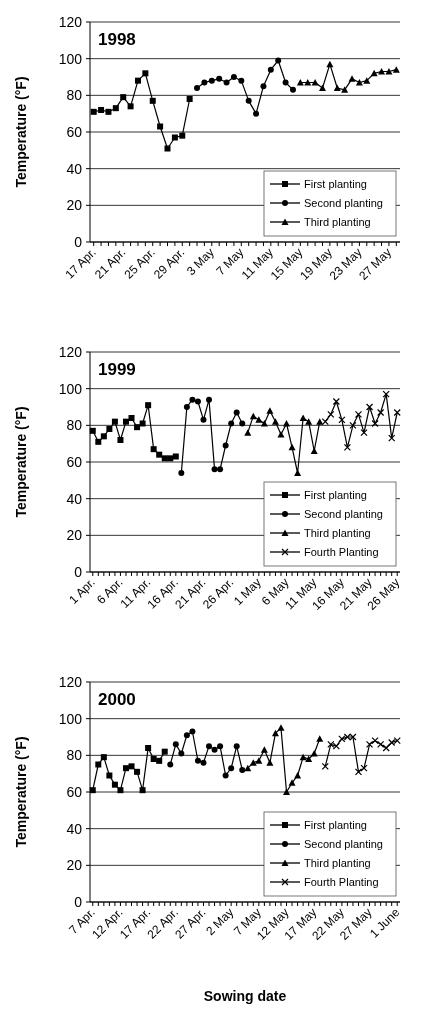 The image size is (424, 1009). Describe the element at coordinates (74, 498) in the screenshot. I see `y-tick-label: 40` at that location.